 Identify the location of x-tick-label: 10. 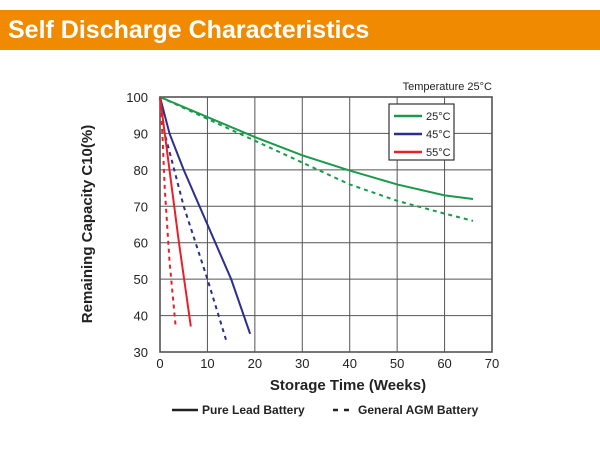
(207, 363).